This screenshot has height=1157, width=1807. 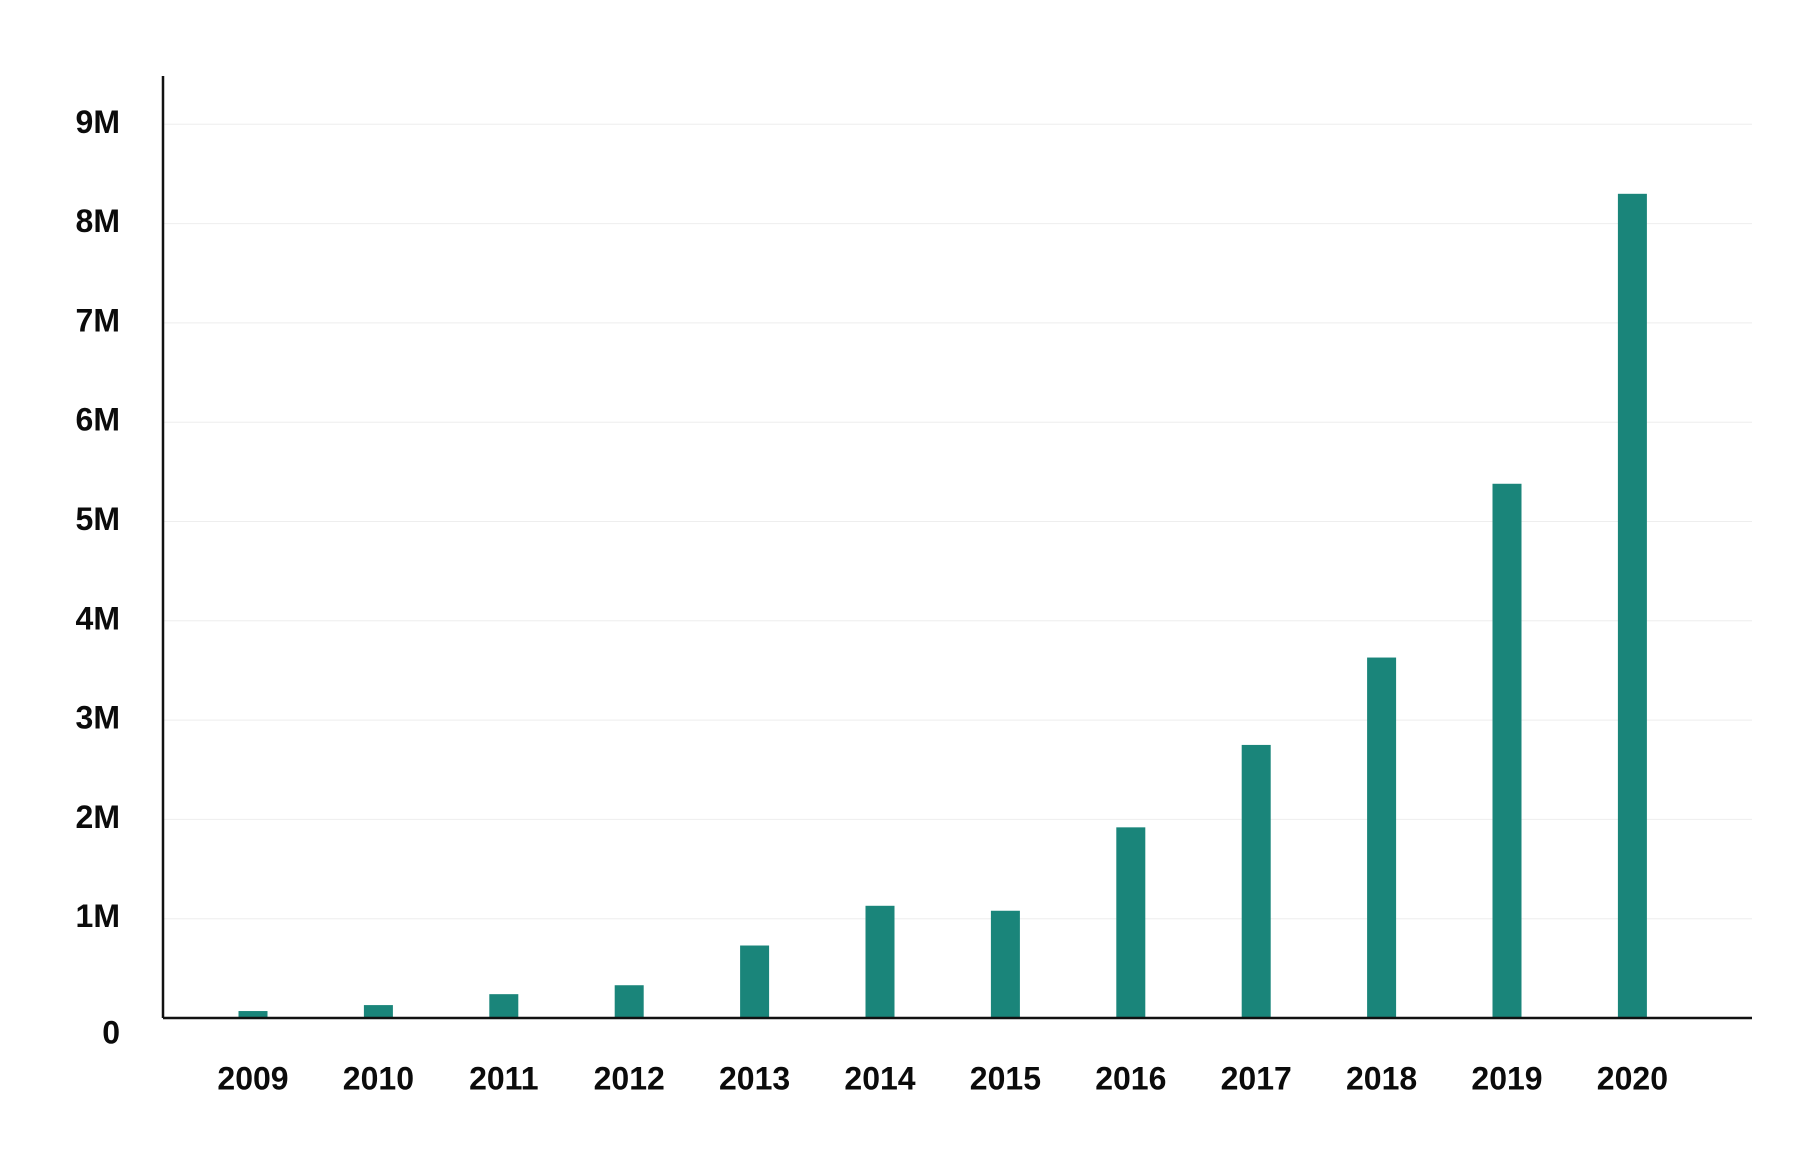 What do you see at coordinates (1507, 750) in the screenshot?
I see `bar-2019` at bounding box center [1507, 750].